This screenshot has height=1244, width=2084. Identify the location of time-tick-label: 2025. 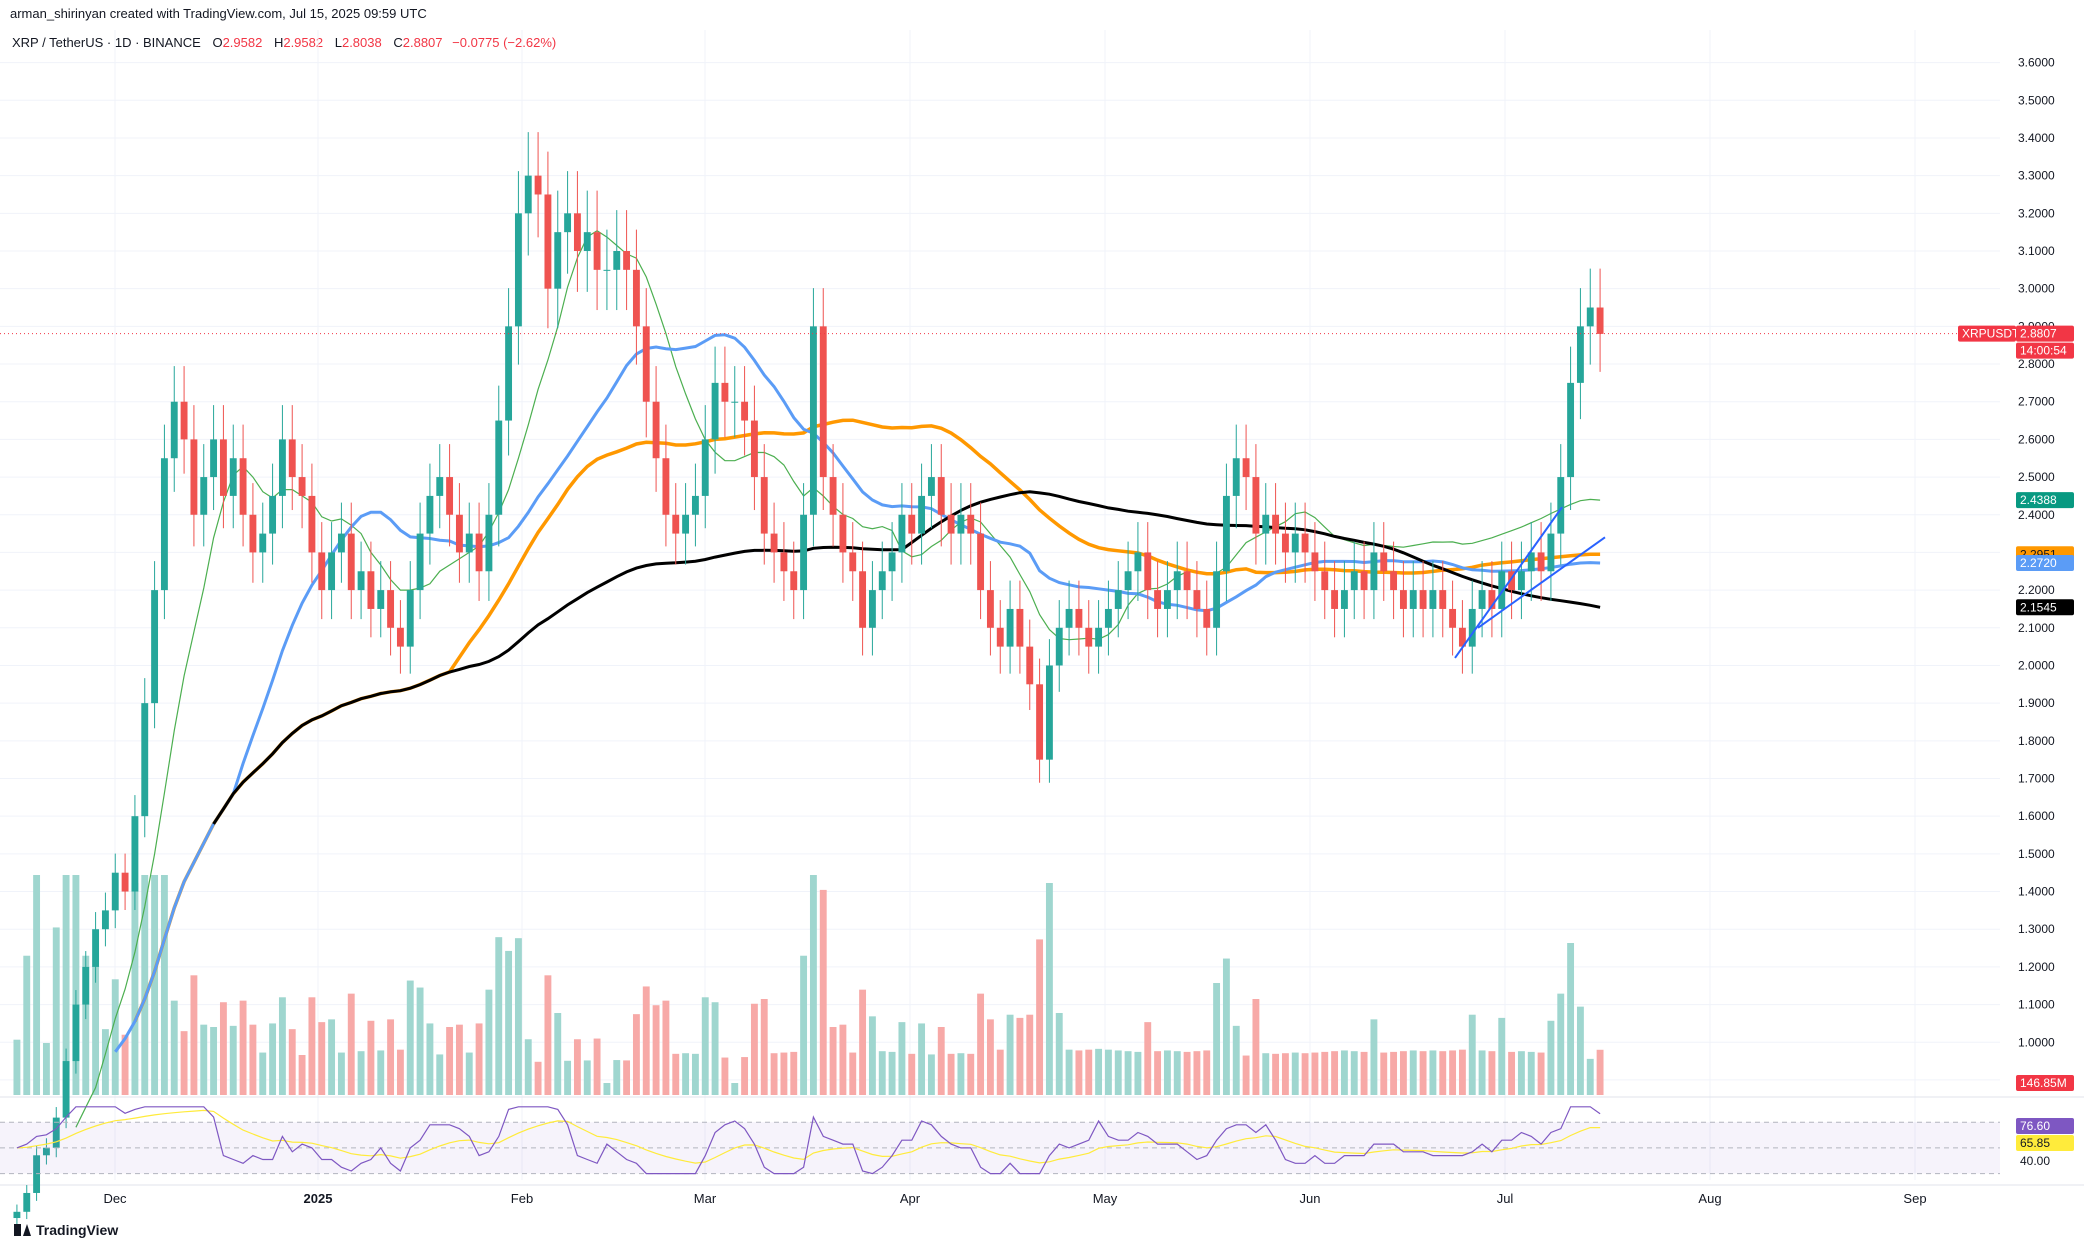
(318, 1198).